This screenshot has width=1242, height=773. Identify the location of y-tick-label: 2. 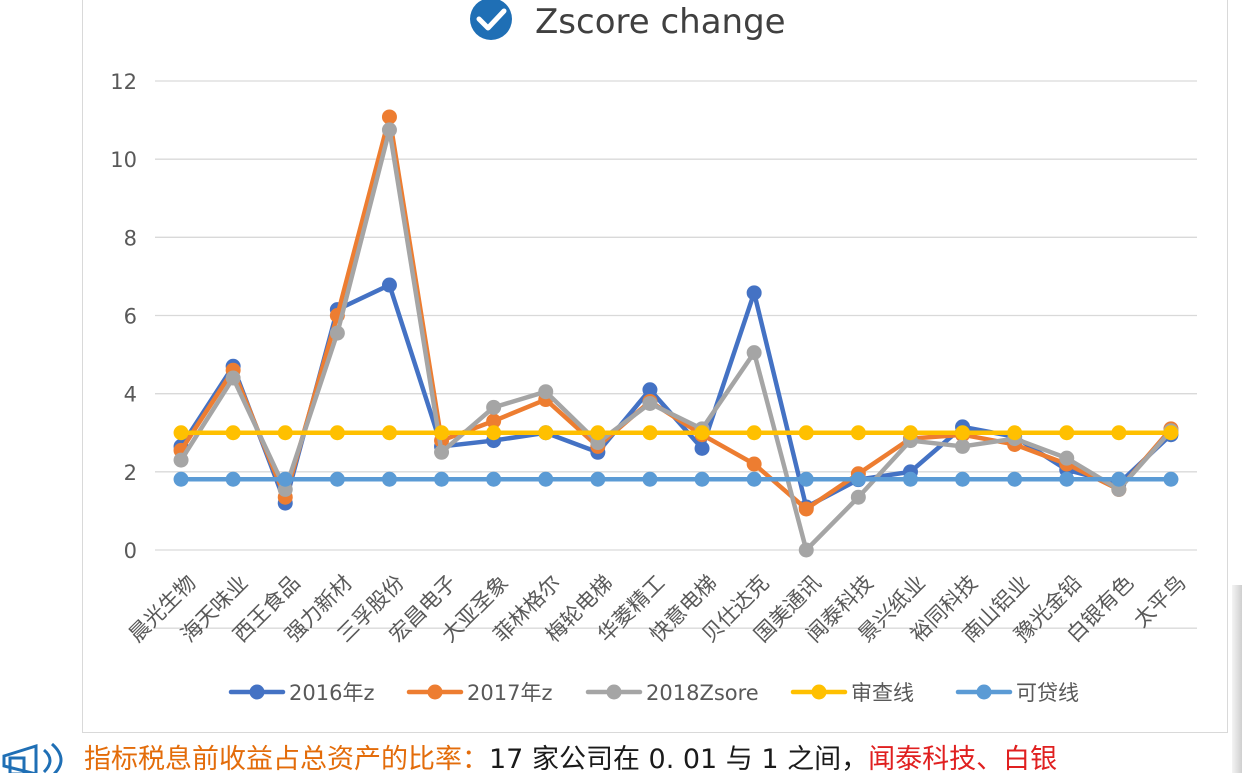
(130, 473).